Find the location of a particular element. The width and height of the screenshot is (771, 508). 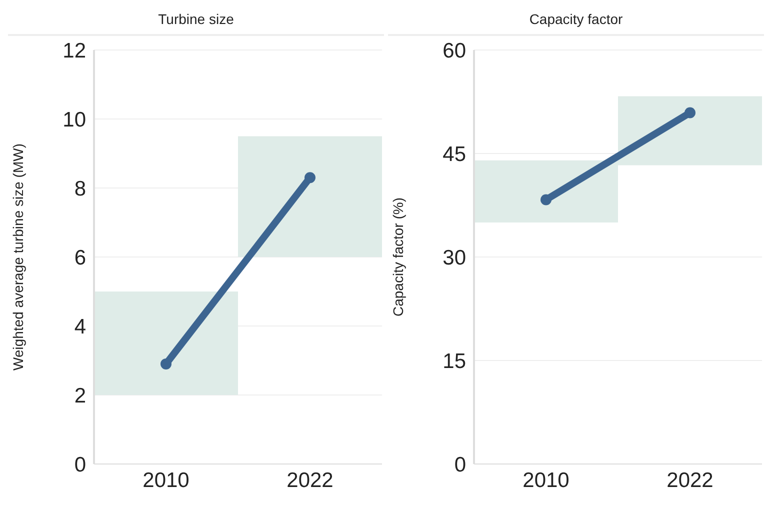

chart-title: Capacity factor is located at coordinates (576, 22).